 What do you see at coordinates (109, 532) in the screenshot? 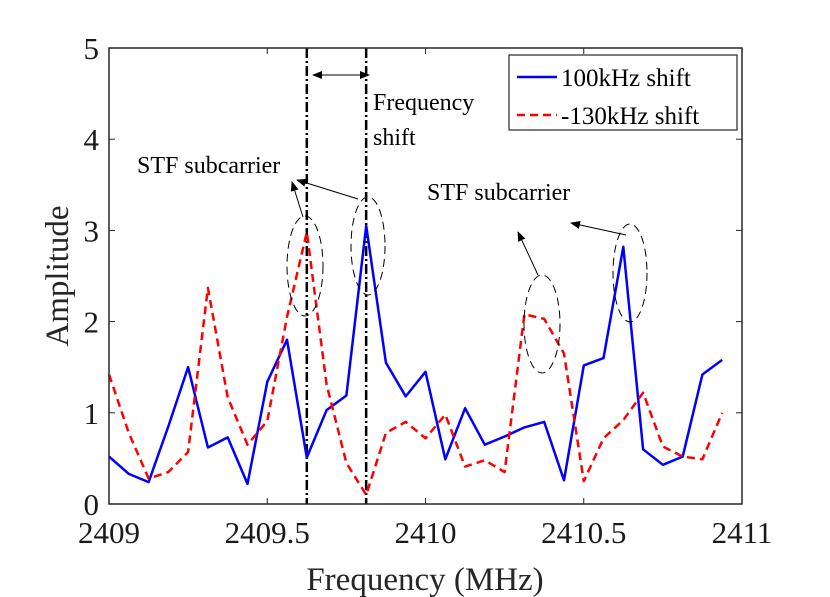
I see `x-tick-label: 2409` at bounding box center [109, 532].